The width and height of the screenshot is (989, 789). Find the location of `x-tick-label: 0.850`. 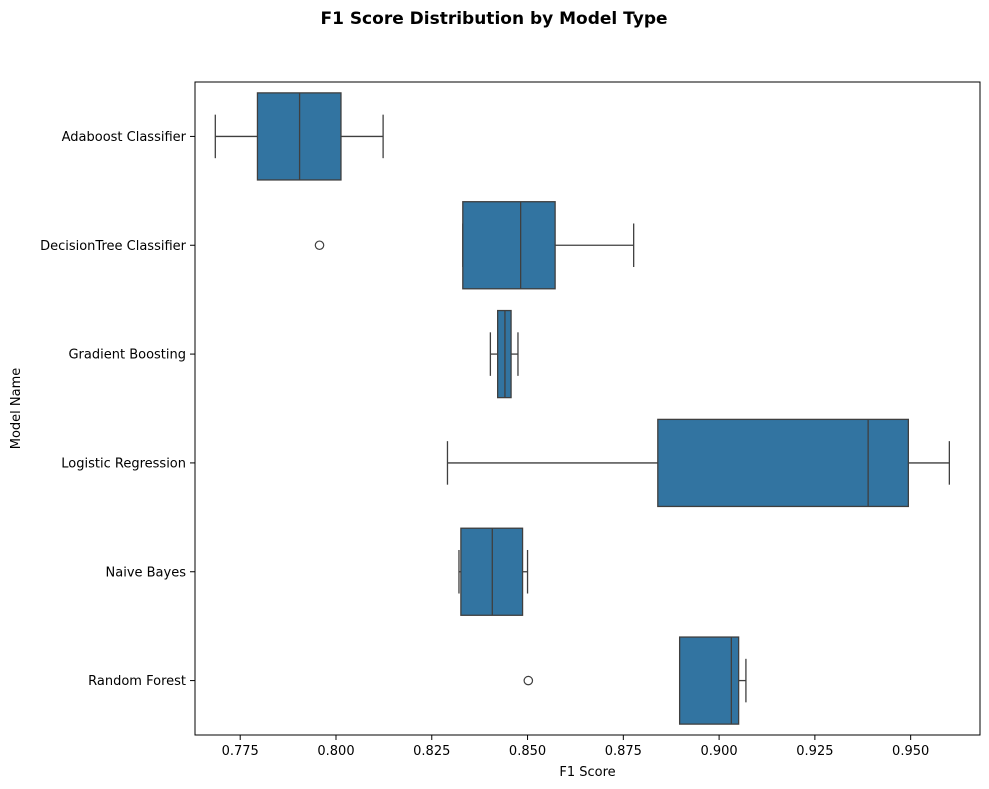

x-tick-label: 0.850 is located at coordinates (527, 751).